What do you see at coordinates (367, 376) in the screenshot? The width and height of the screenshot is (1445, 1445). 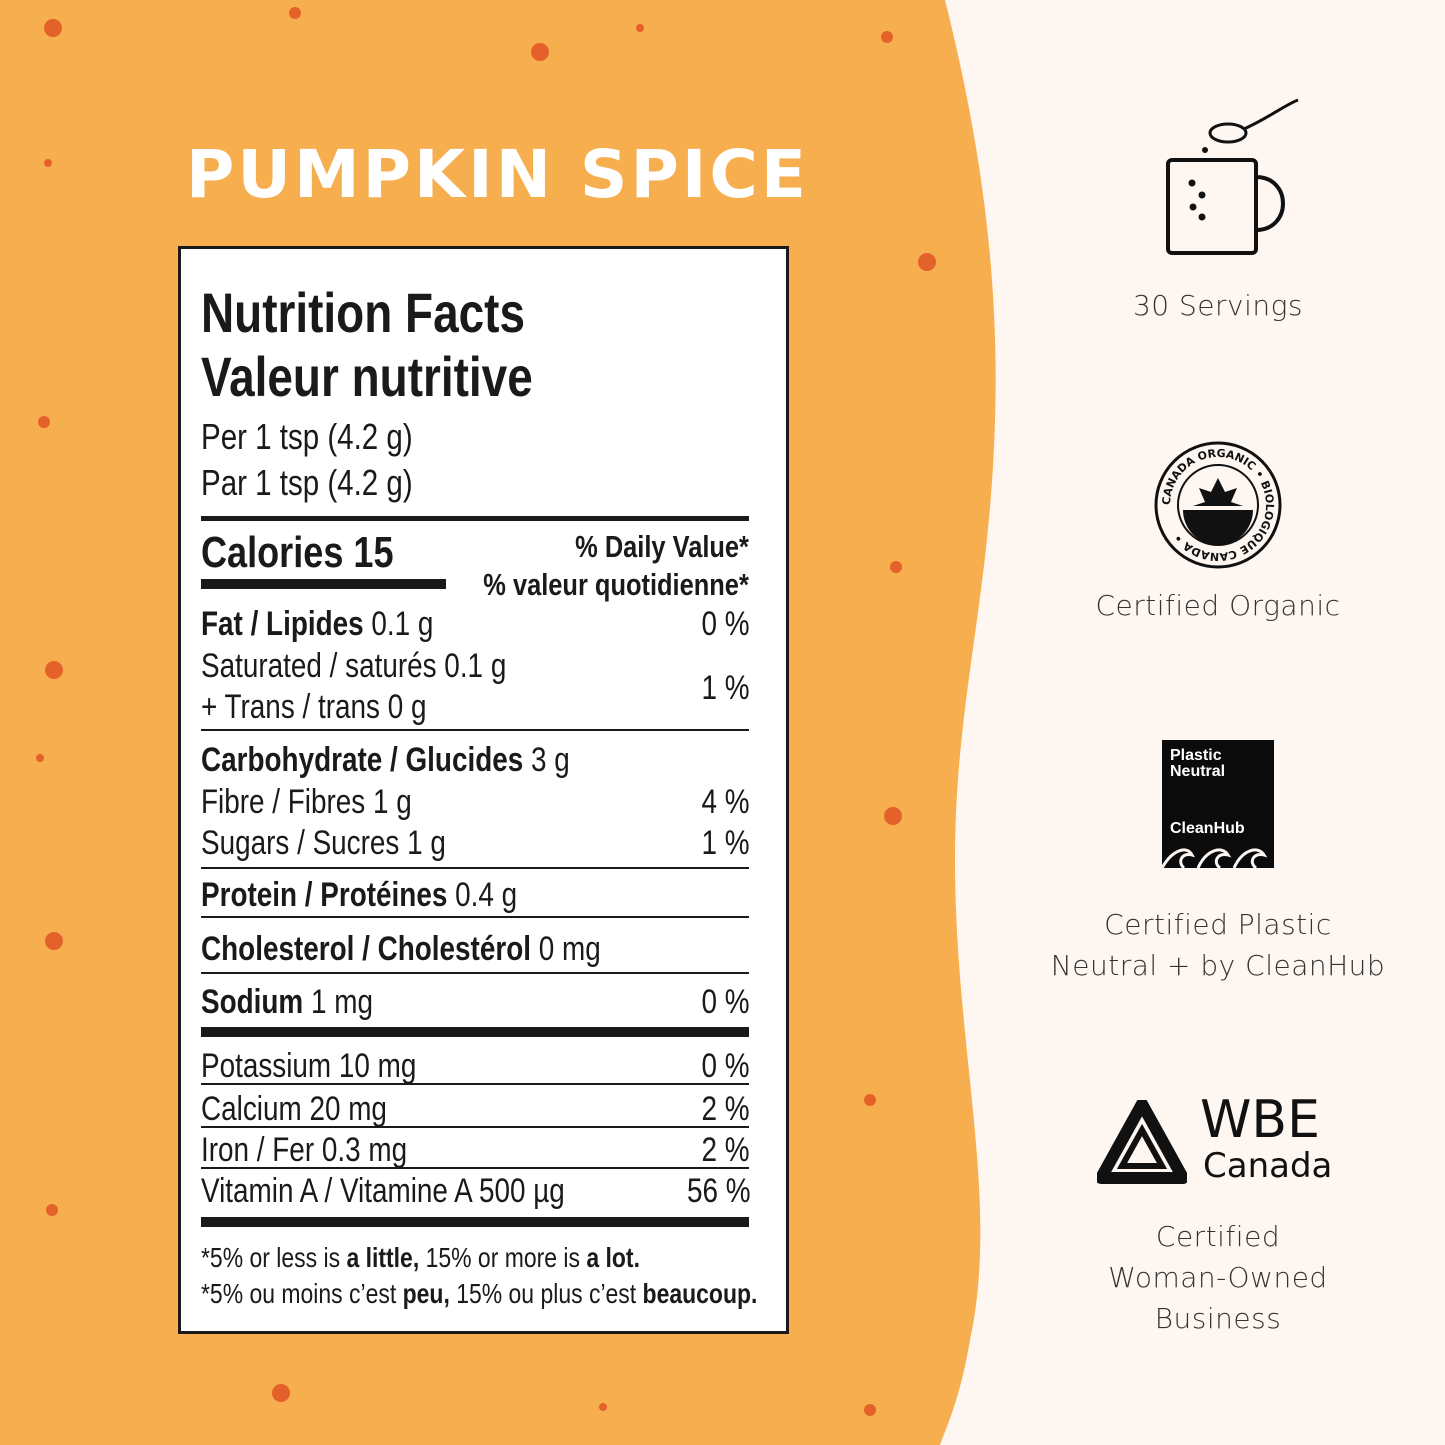 I see `label-title-fr: Valeur nutritive` at bounding box center [367, 376].